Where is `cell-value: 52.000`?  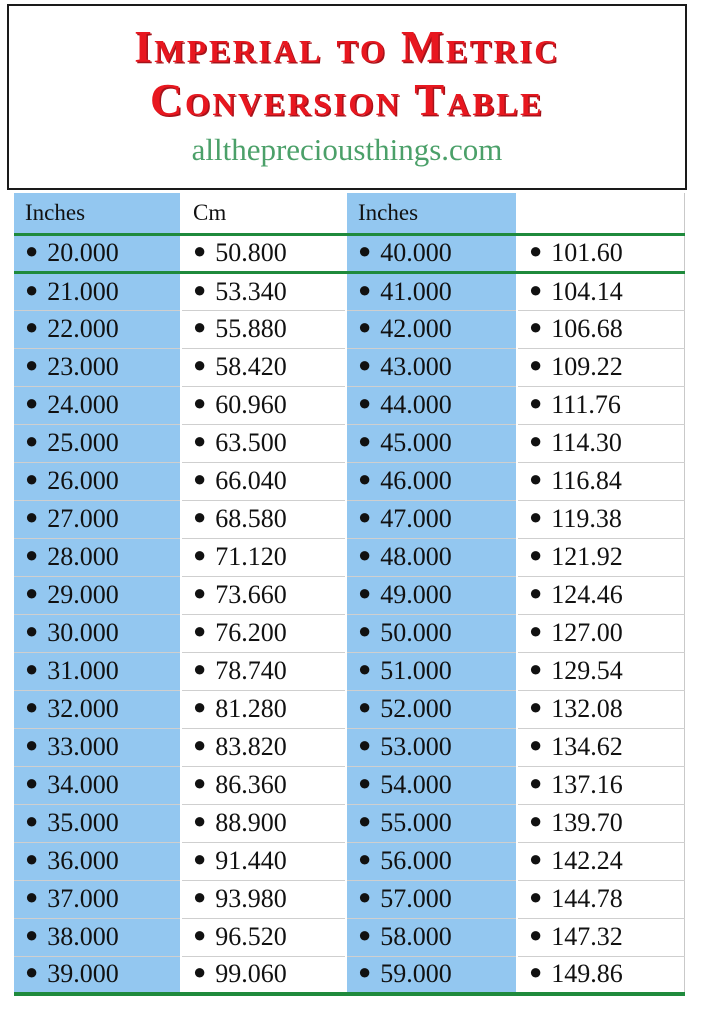 cell-value: 52.000 is located at coordinates (416, 708).